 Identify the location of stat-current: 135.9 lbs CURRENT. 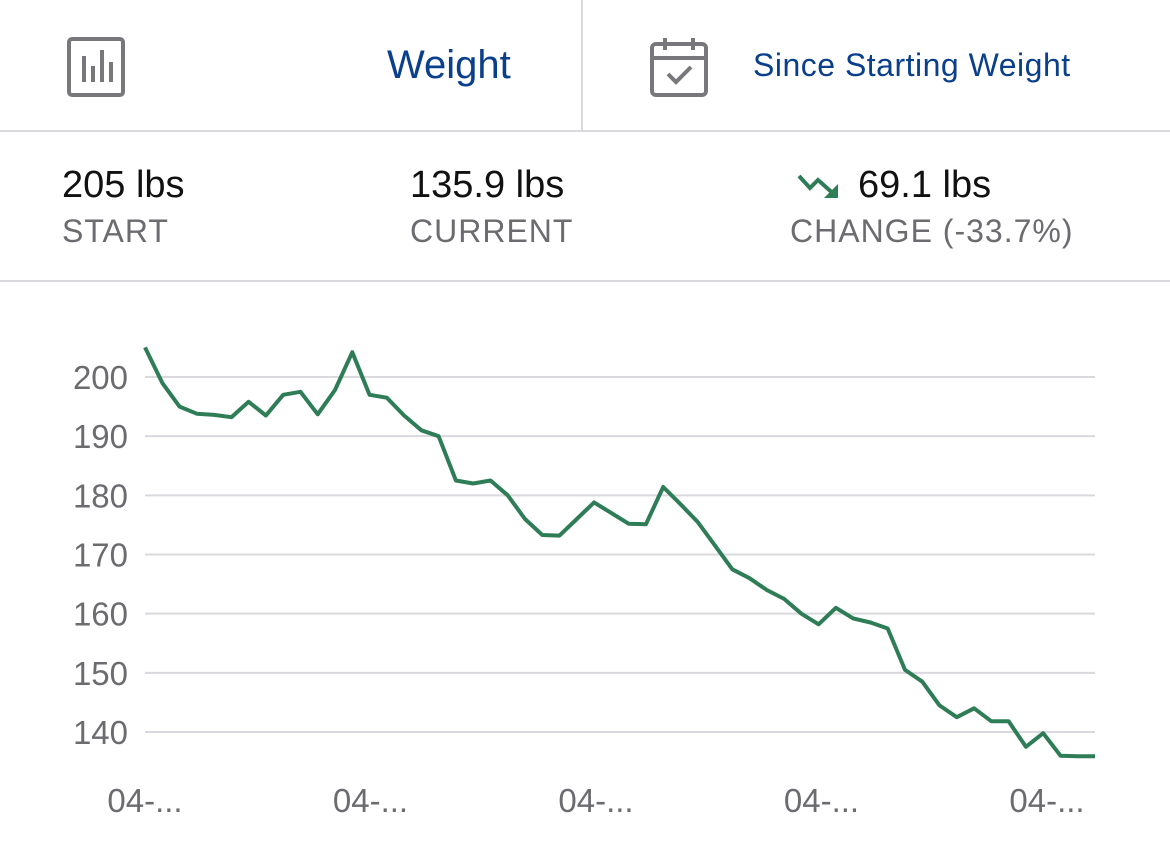
(491, 208).